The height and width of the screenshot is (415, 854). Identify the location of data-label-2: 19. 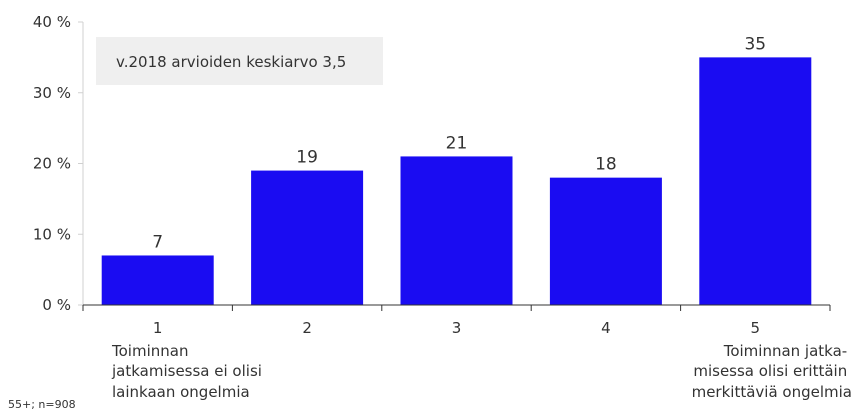
(307, 158).